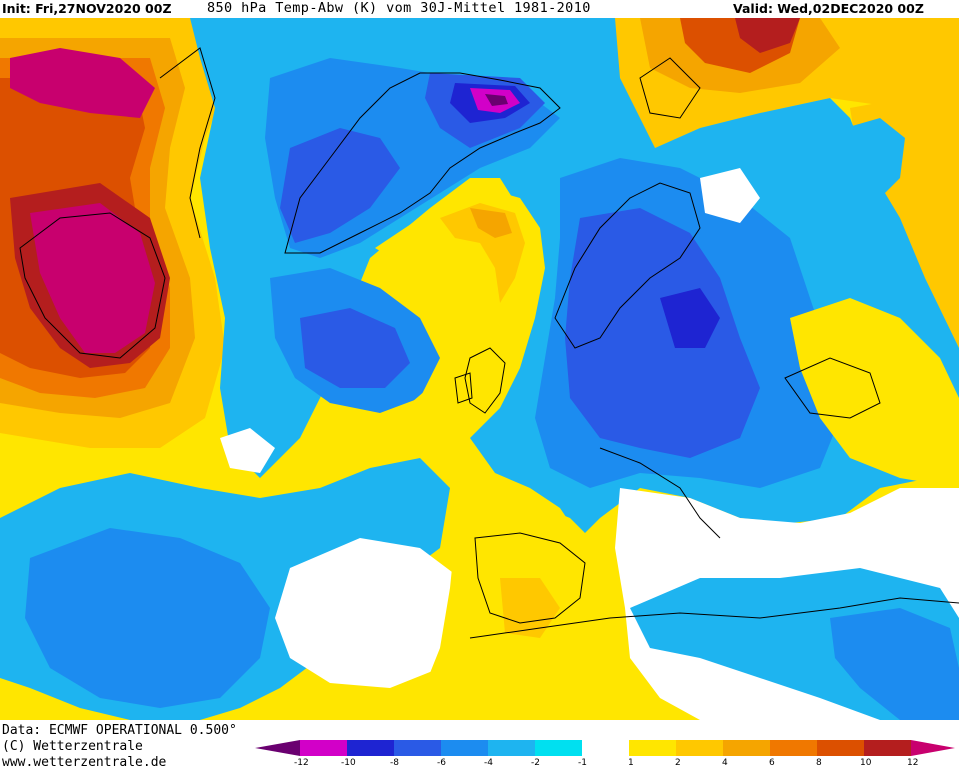 The image size is (959, 770). What do you see at coordinates (394, 763) in the screenshot?
I see `colorbar-label: -8` at bounding box center [394, 763].